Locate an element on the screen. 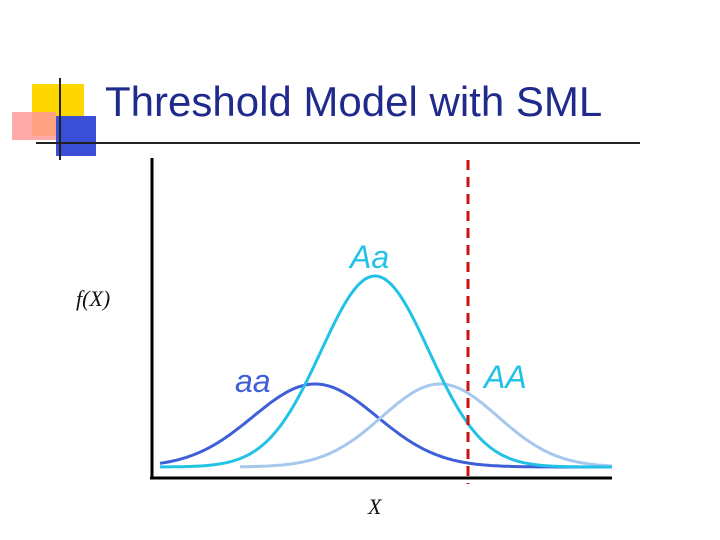  x-axis-label: X is located at coordinates (375, 506).